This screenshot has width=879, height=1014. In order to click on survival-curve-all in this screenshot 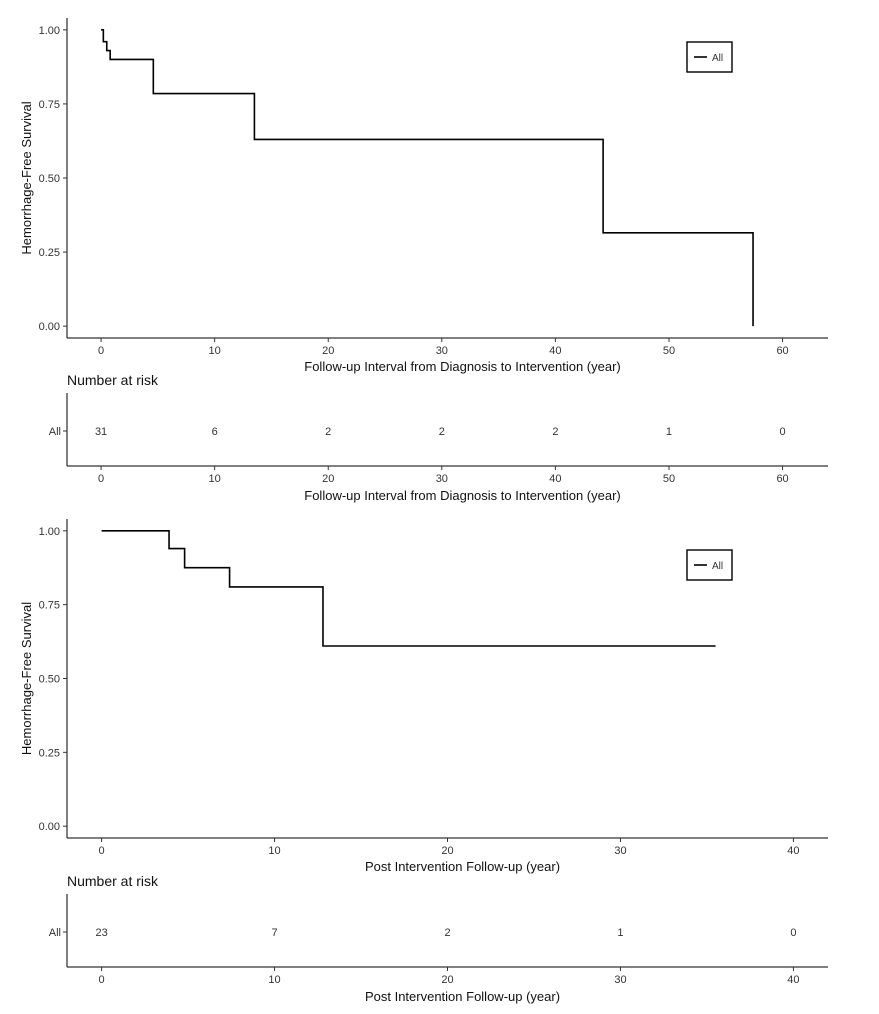, I will do `click(408, 588)`.